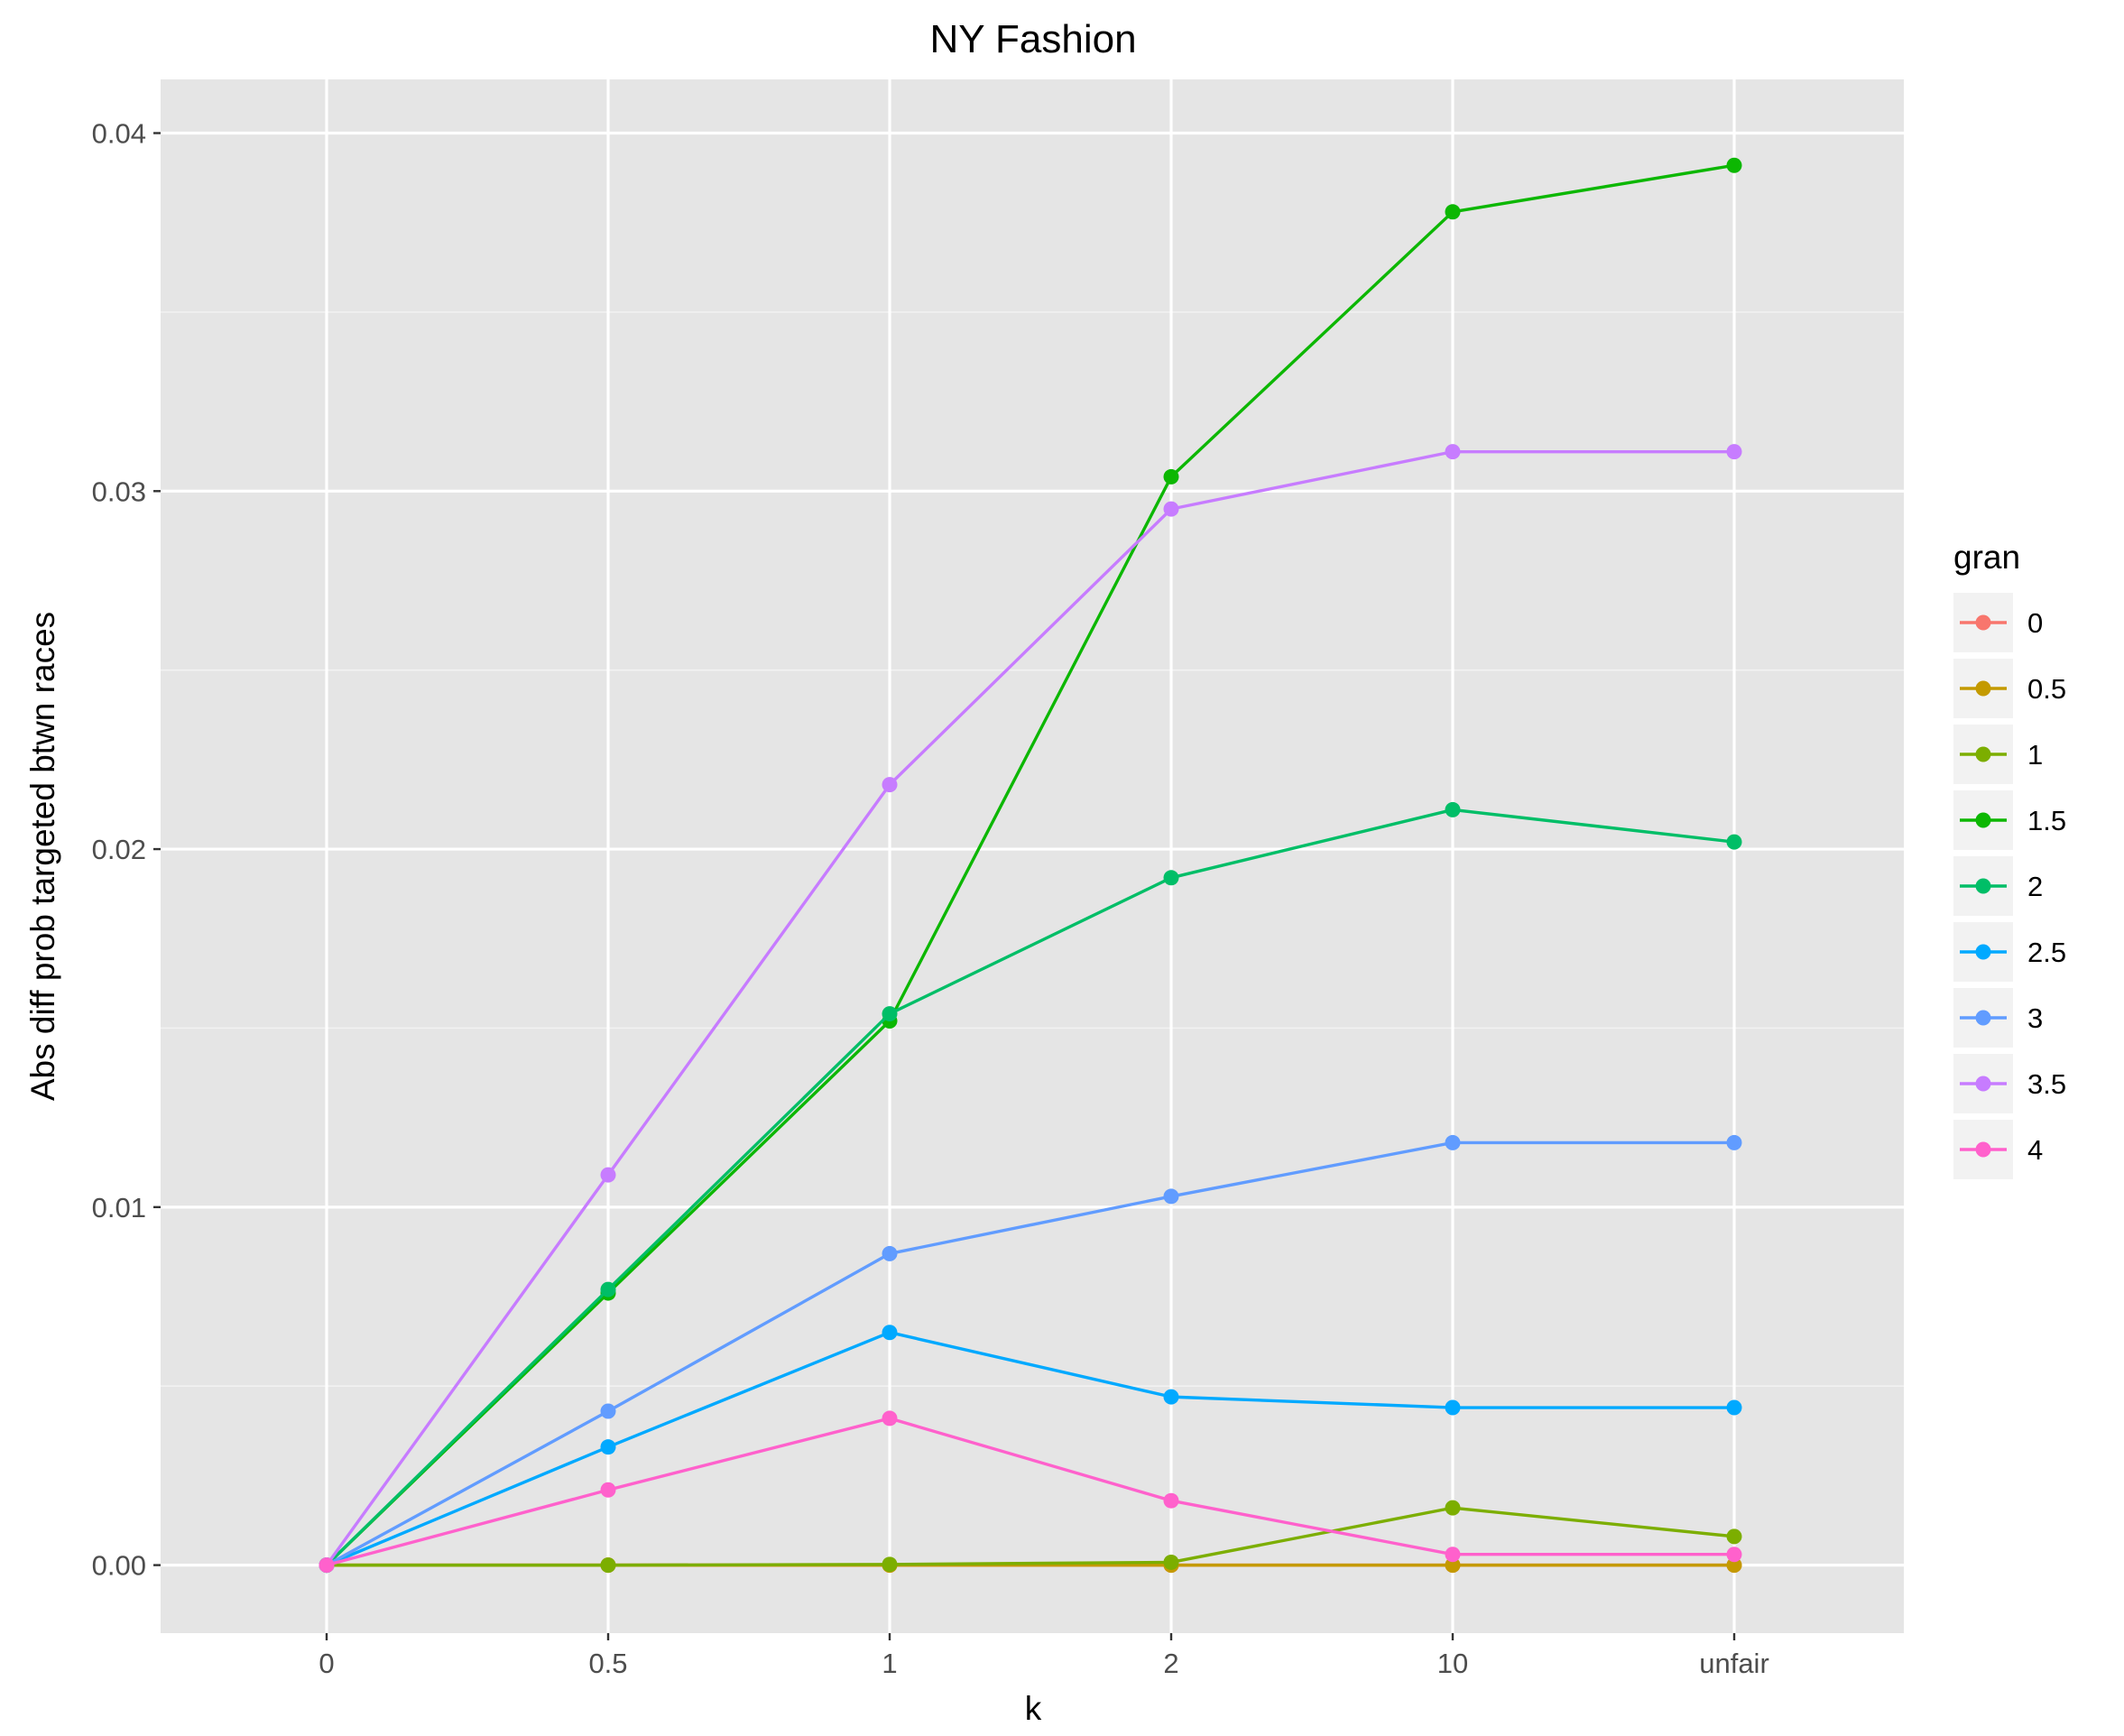 Image resolution: width=2124 pixels, height=1736 pixels. What do you see at coordinates (1044, 1656) in the screenshot?
I see `x-axis: 0 0.5 1 2 10 unfair` at bounding box center [1044, 1656].